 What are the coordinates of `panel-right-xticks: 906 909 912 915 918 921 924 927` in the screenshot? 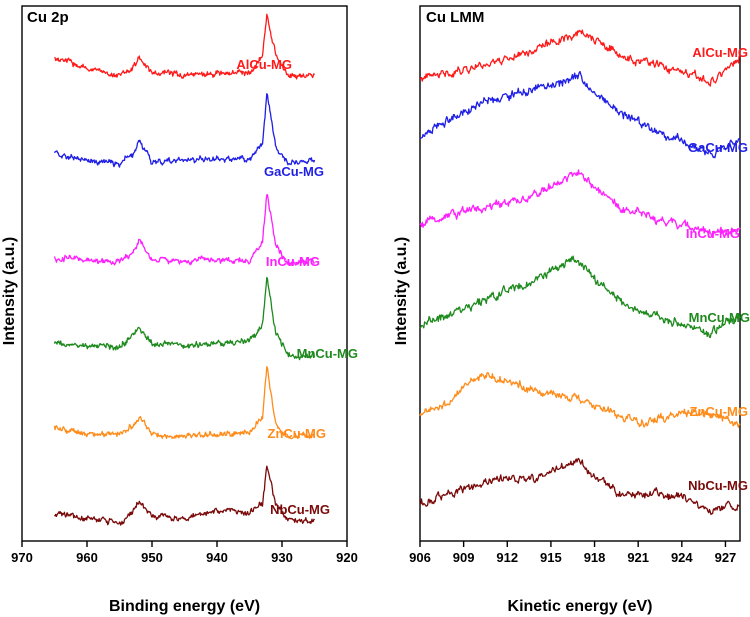 It's located at (572, 553).